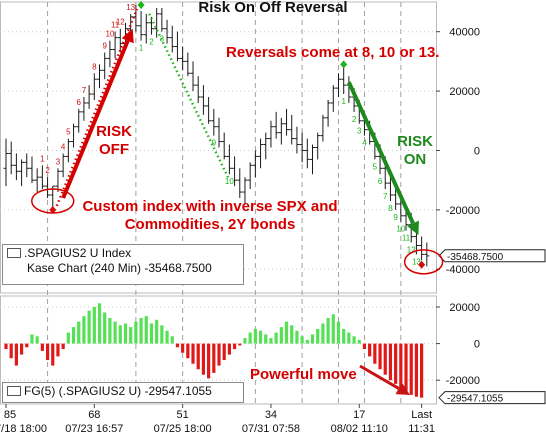  What do you see at coordinates (384, 379) in the screenshot?
I see `powerful-move-arrow` at bounding box center [384, 379].